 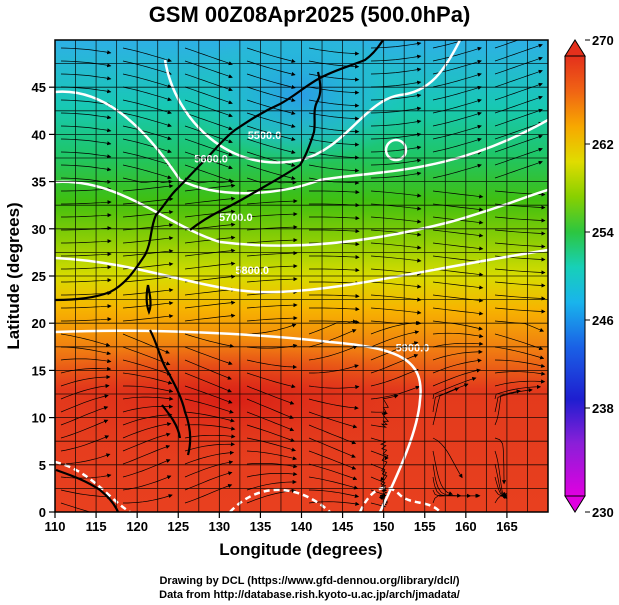 I want to click on colorbar-label: 230, so click(x=603, y=512).